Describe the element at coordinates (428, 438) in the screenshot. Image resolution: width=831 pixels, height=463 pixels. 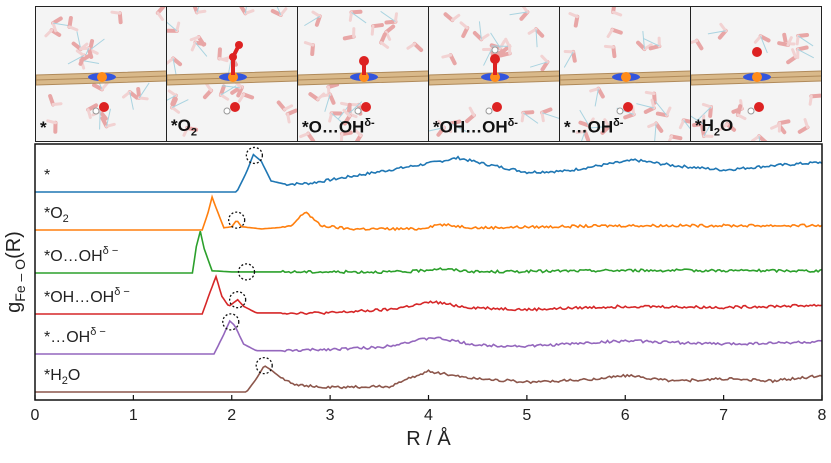
I see `x-axis-label: R / Å` at that location.